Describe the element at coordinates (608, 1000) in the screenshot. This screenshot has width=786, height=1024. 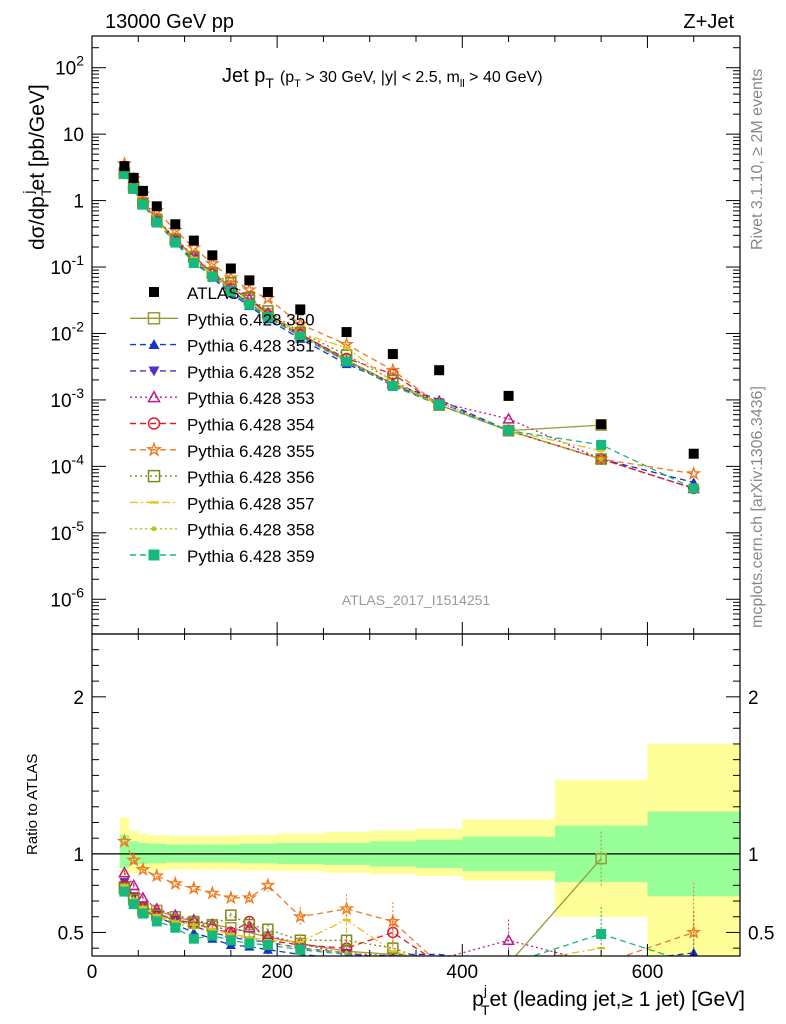
I see `x-axis-title: pj Tet (leading jet,≥ 1 jet) [GeV]` at that location.